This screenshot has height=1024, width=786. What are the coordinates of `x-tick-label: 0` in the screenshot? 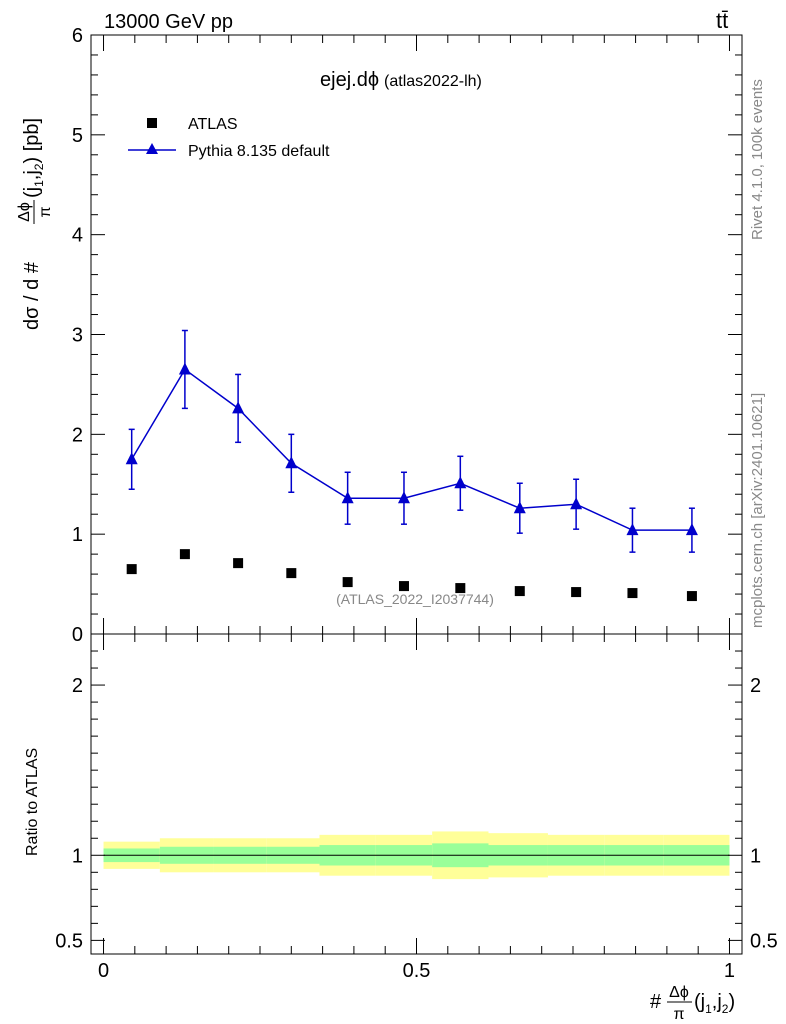 It's located at (103, 971).